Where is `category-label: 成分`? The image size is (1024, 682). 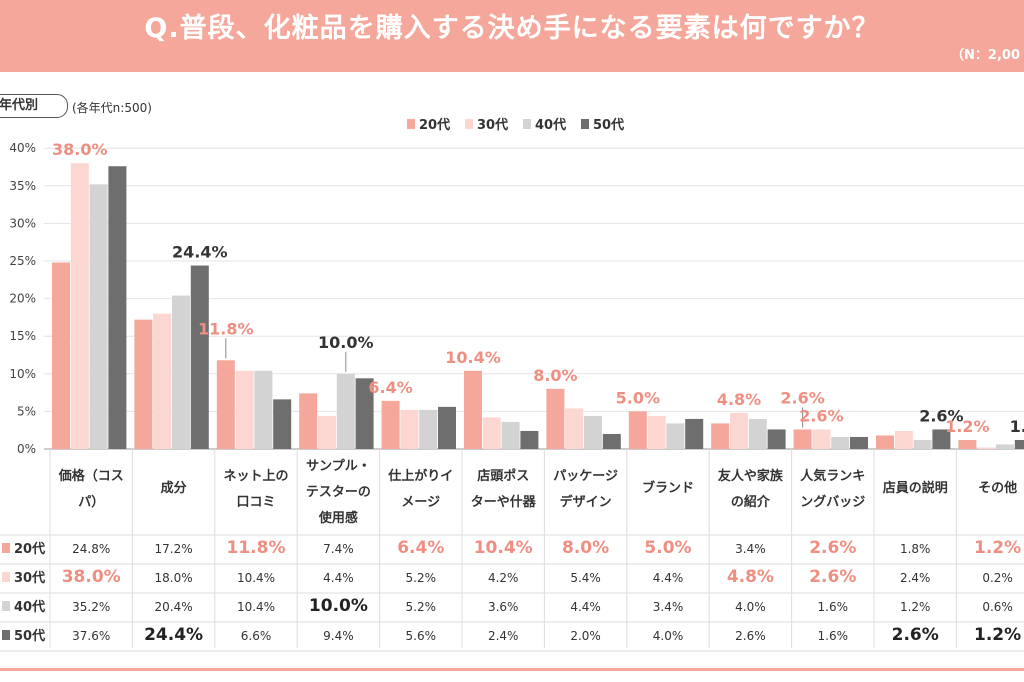 category-label: 成分 is located at coordinates (174, 488).